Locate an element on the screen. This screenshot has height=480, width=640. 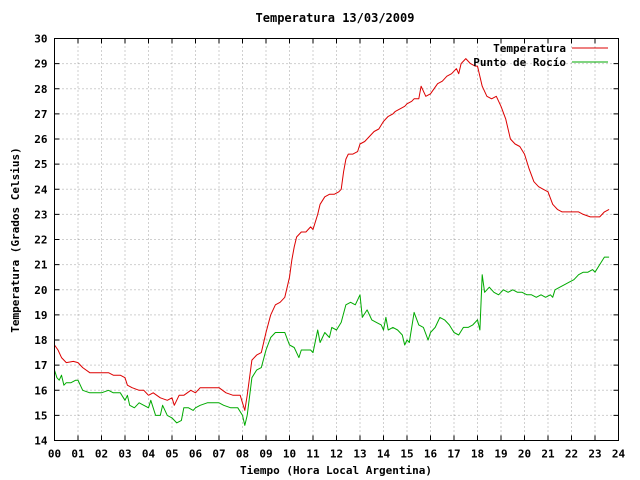
y-tick-label: 19 is located at coordinates (40, 315).